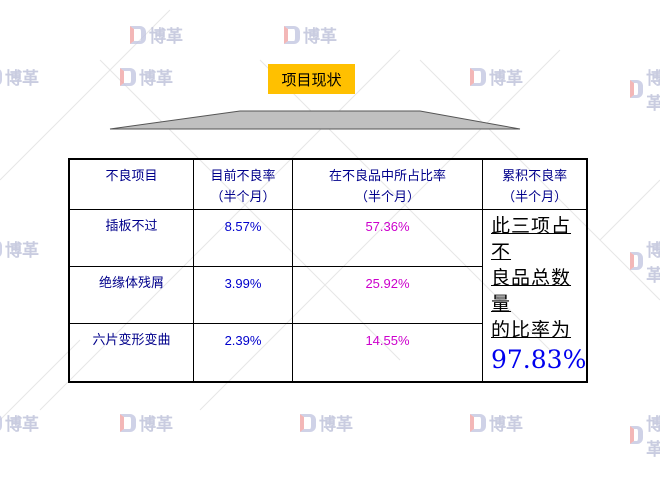 Image resolution: width=660 pixels, height=495 pixels. What do you see at coordinates (387, 352) in the screenshot?
I see `share-cell: 14.55%` at bounding box center [387, 352].